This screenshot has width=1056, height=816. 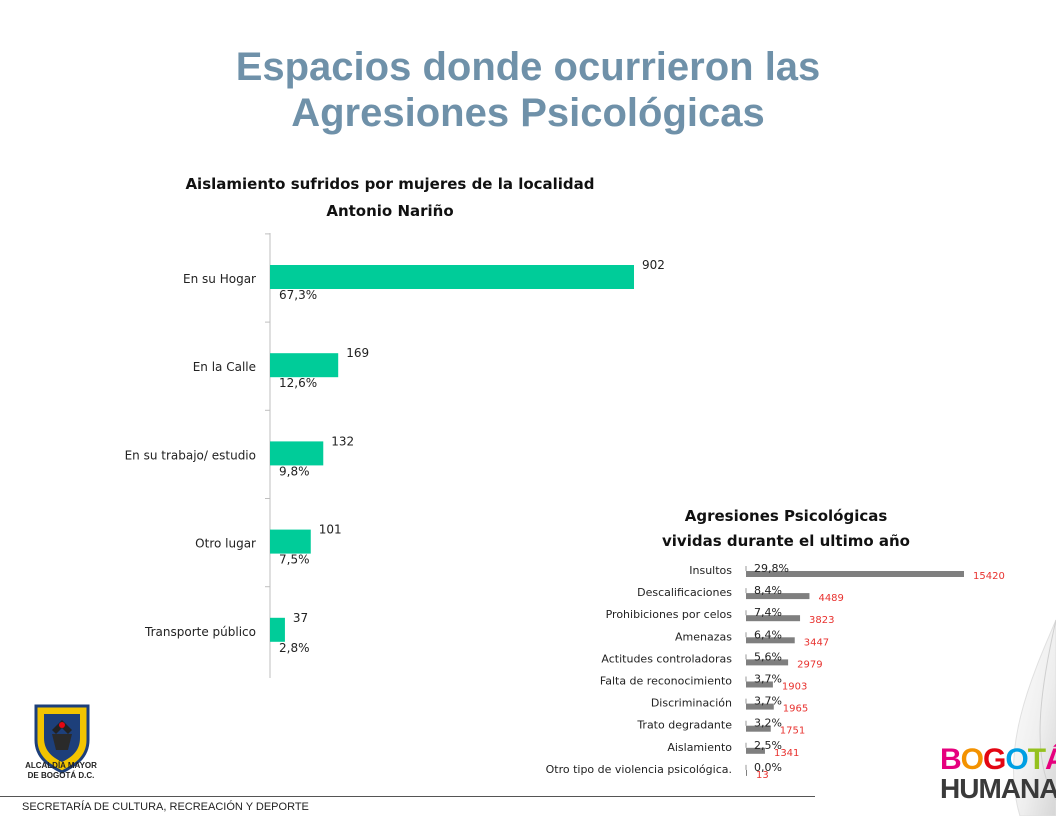 I want to click on category-label: Prohibiciones por celos, so click(x=669, y=614).